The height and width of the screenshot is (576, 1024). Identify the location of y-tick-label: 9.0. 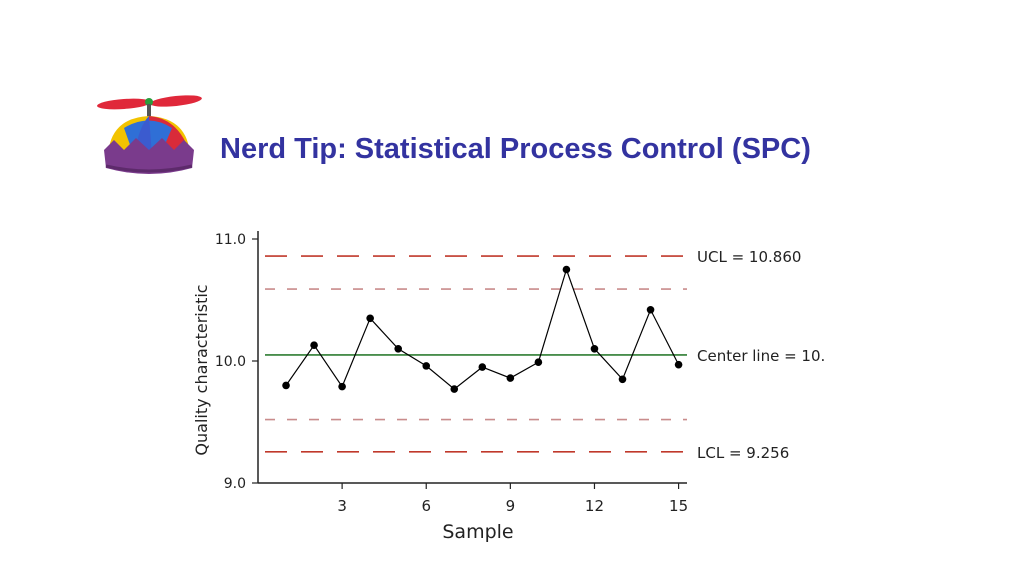
(235, 484).